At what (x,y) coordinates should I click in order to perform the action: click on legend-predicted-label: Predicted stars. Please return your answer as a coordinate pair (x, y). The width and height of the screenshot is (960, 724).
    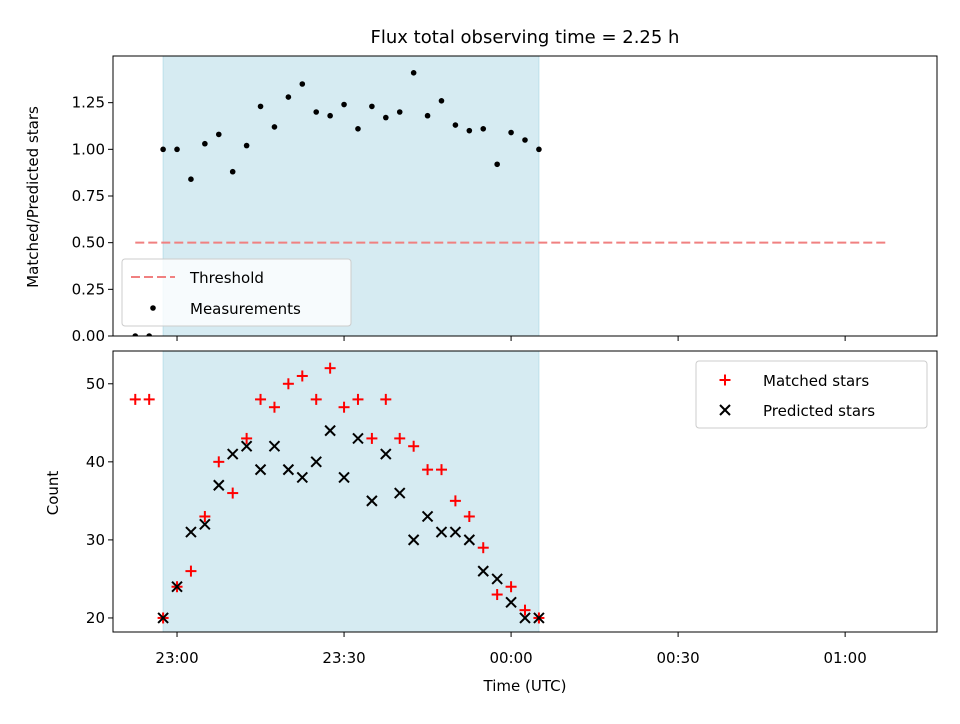
    Looking at the image, I should click on (819, 411).